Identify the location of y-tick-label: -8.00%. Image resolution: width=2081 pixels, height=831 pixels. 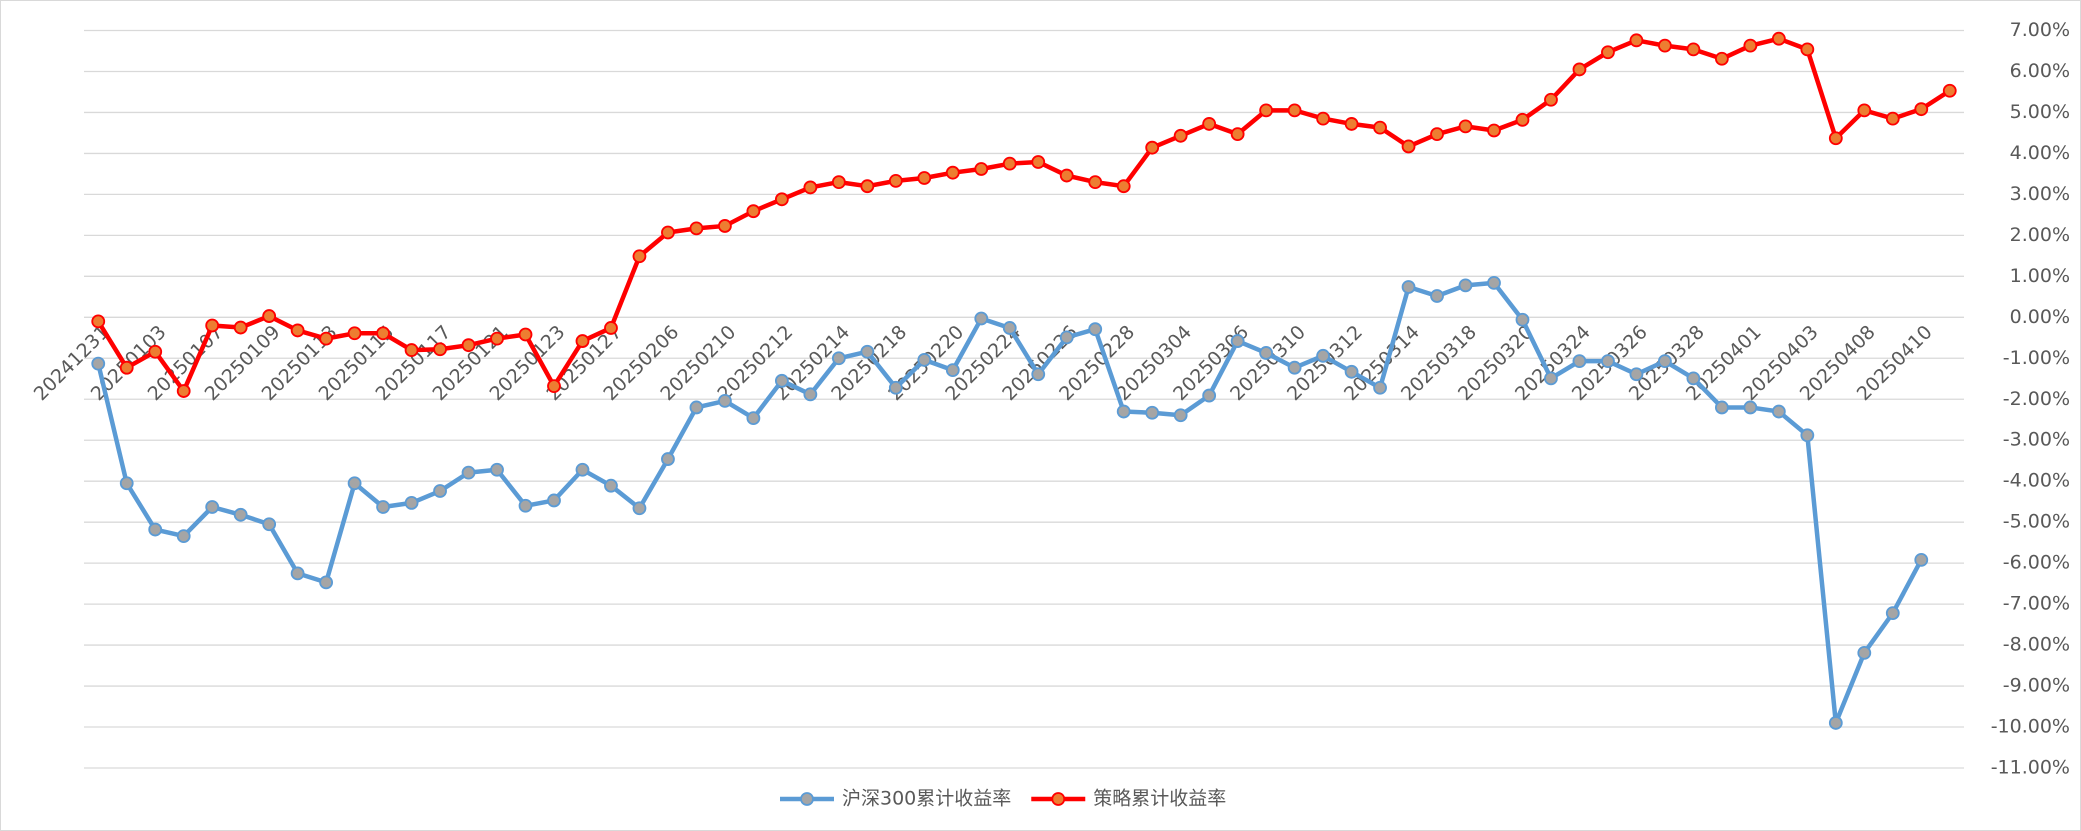
(2036, 645).